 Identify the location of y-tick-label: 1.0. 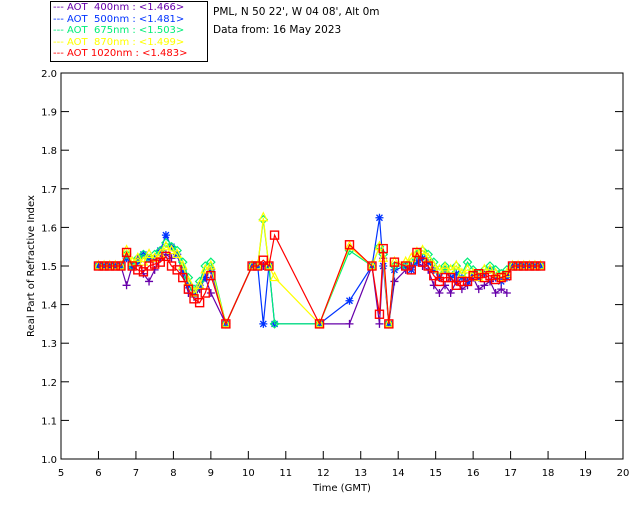
(49, 460).